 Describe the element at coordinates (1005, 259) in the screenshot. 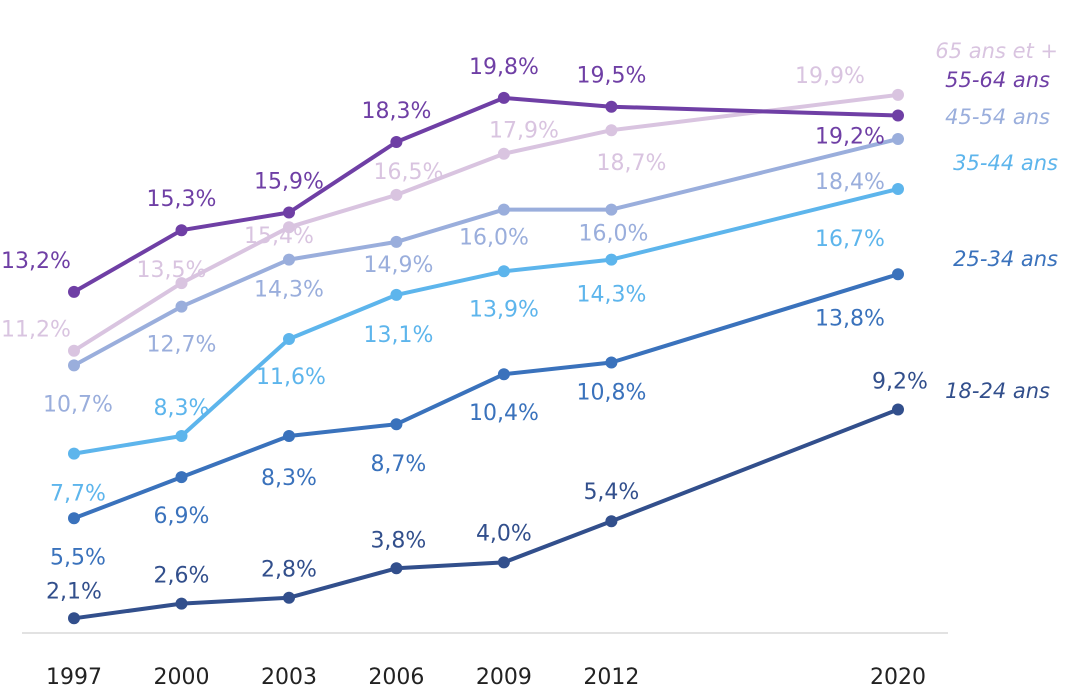

I see `series-name-label: 25-34 ans` at that location.